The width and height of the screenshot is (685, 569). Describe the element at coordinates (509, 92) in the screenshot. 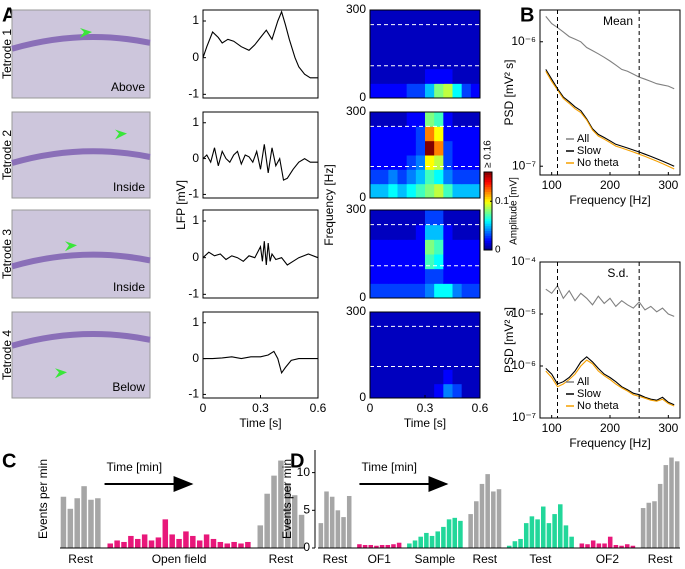

I see `y-axis-label: PSD [mV² s]` at that location.